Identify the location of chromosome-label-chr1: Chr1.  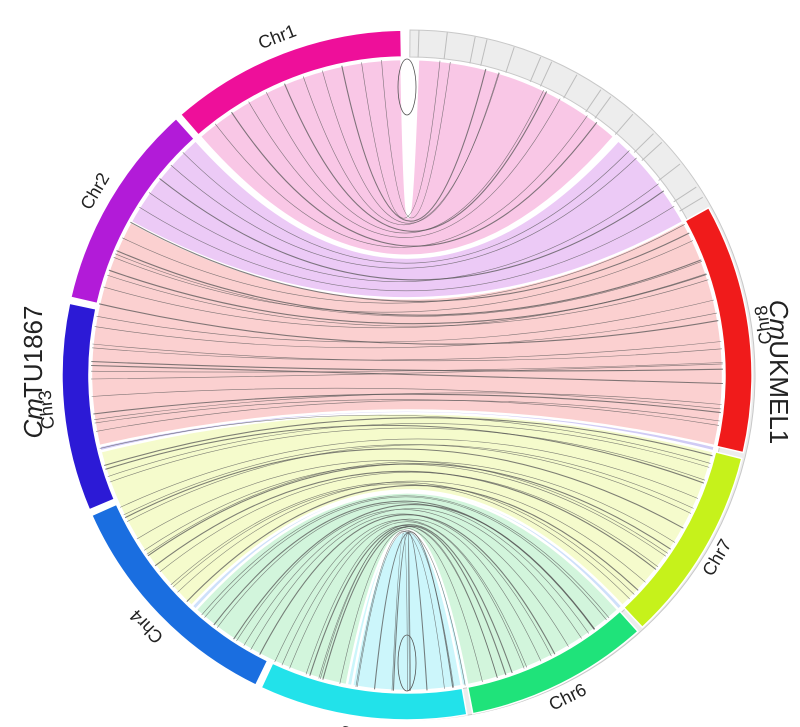
(277, 37).